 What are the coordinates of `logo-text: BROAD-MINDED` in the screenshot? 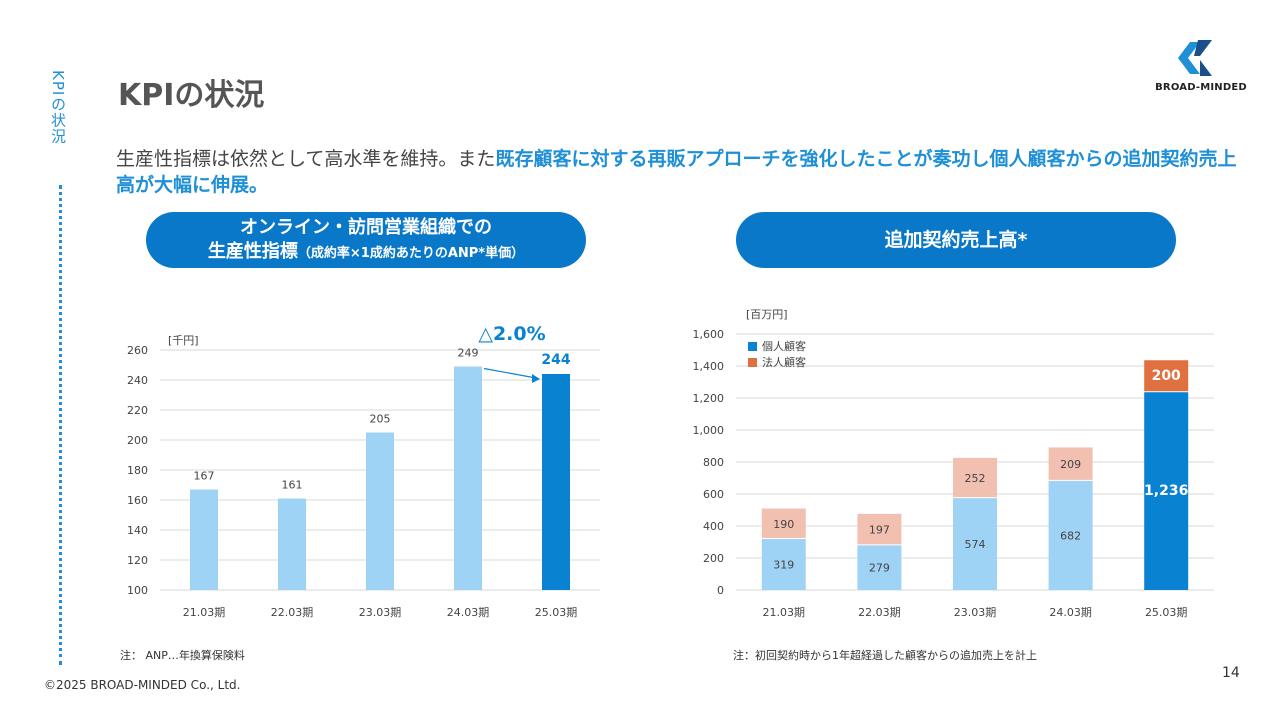 It's located at (1201, 87).